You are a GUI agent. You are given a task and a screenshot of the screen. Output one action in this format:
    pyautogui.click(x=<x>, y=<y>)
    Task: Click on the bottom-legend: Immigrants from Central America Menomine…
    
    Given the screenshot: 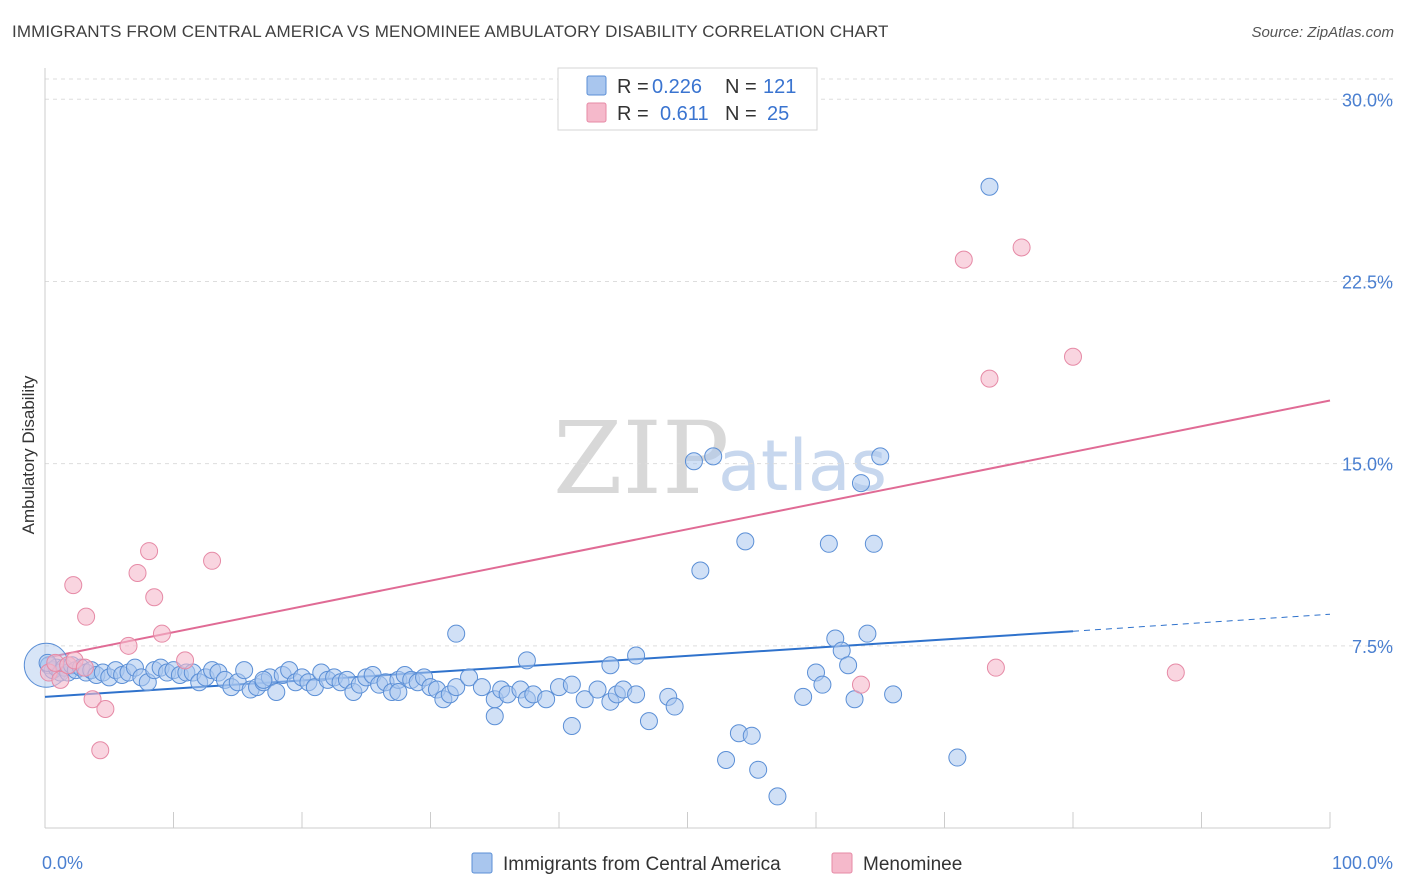 What is the action you would take?
    pyautogui.click(x=716, y=863)
    